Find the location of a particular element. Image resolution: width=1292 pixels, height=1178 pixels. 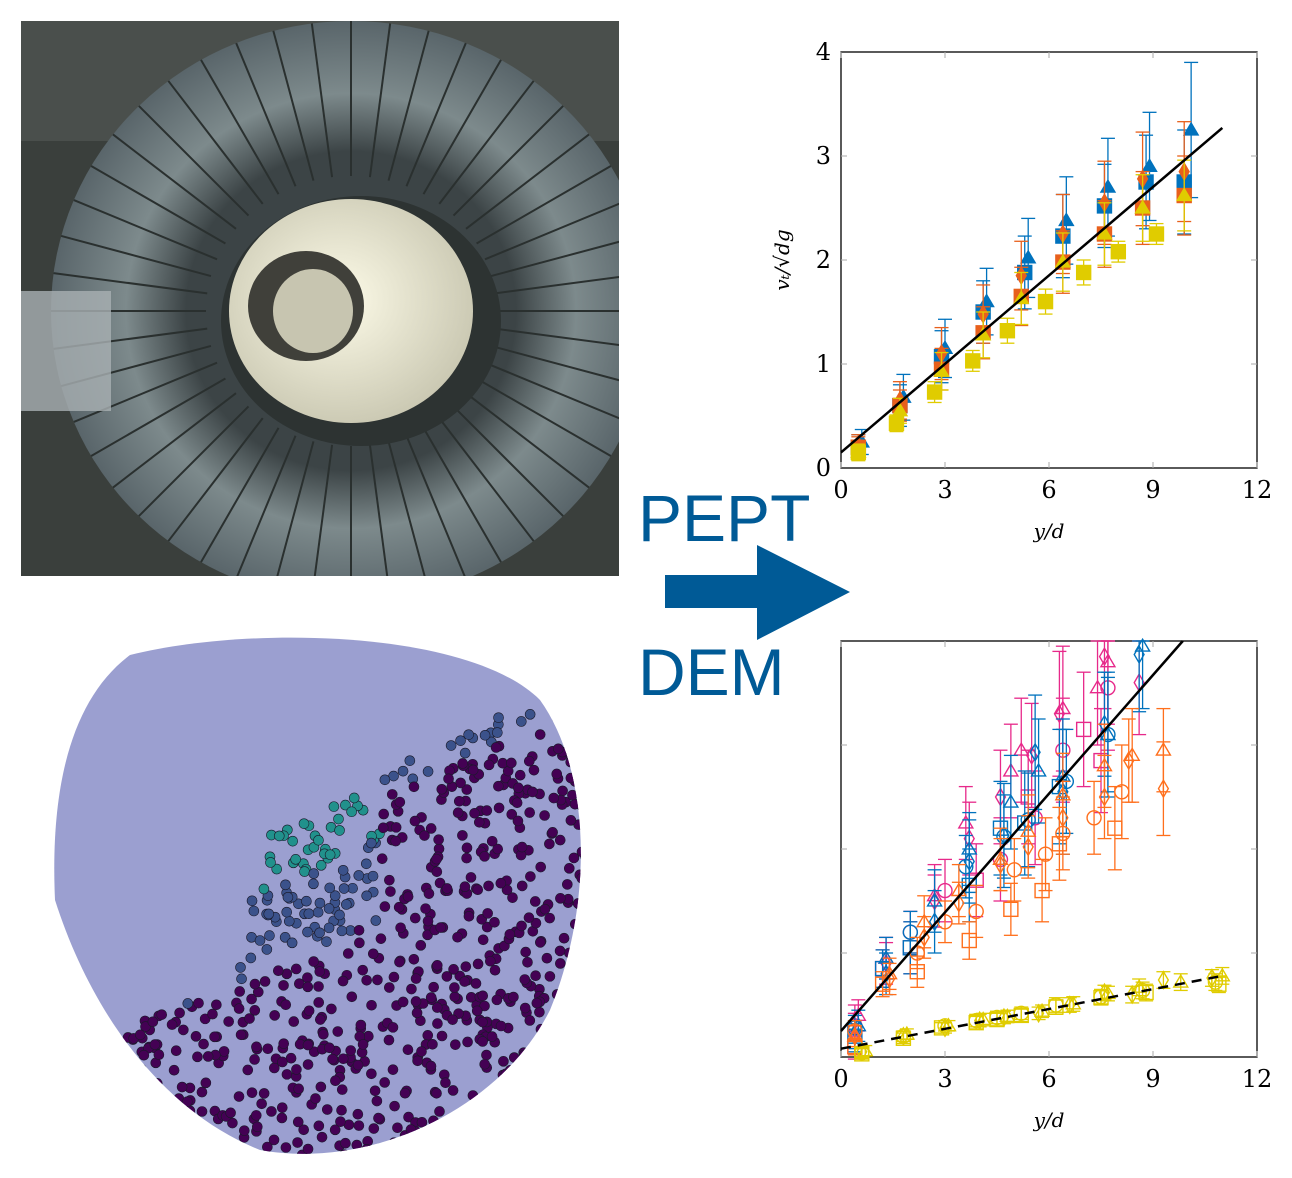

y-axis-label: vₜ/√dg is located at coordinates (782, 259).